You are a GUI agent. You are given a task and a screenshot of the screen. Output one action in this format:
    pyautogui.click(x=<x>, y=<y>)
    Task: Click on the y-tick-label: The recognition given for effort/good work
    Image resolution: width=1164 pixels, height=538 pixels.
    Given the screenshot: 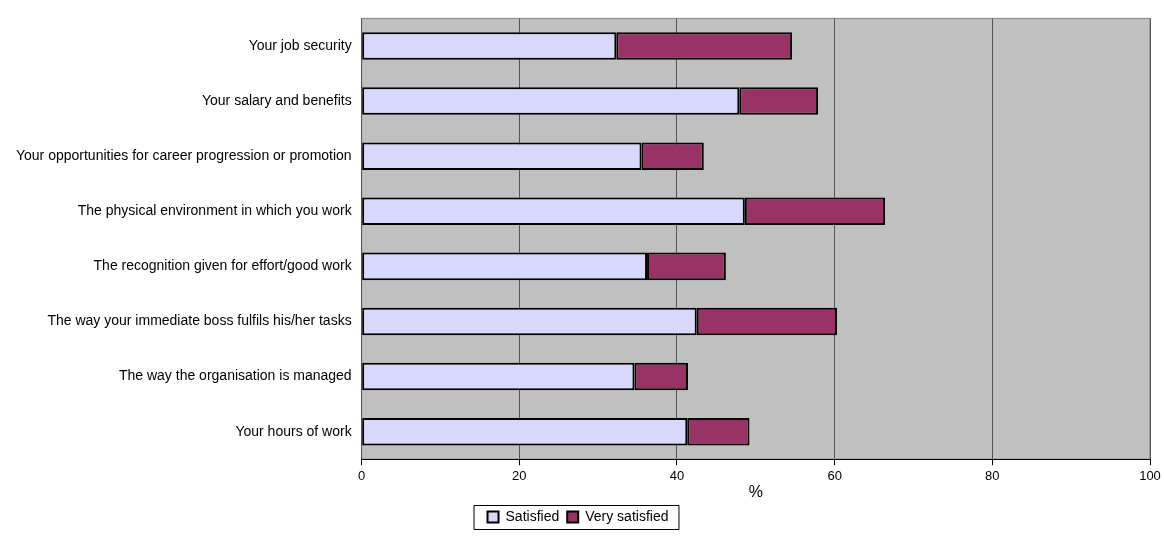 What is the action you would take?
    pyautogui.click(x=223, y=265)
    